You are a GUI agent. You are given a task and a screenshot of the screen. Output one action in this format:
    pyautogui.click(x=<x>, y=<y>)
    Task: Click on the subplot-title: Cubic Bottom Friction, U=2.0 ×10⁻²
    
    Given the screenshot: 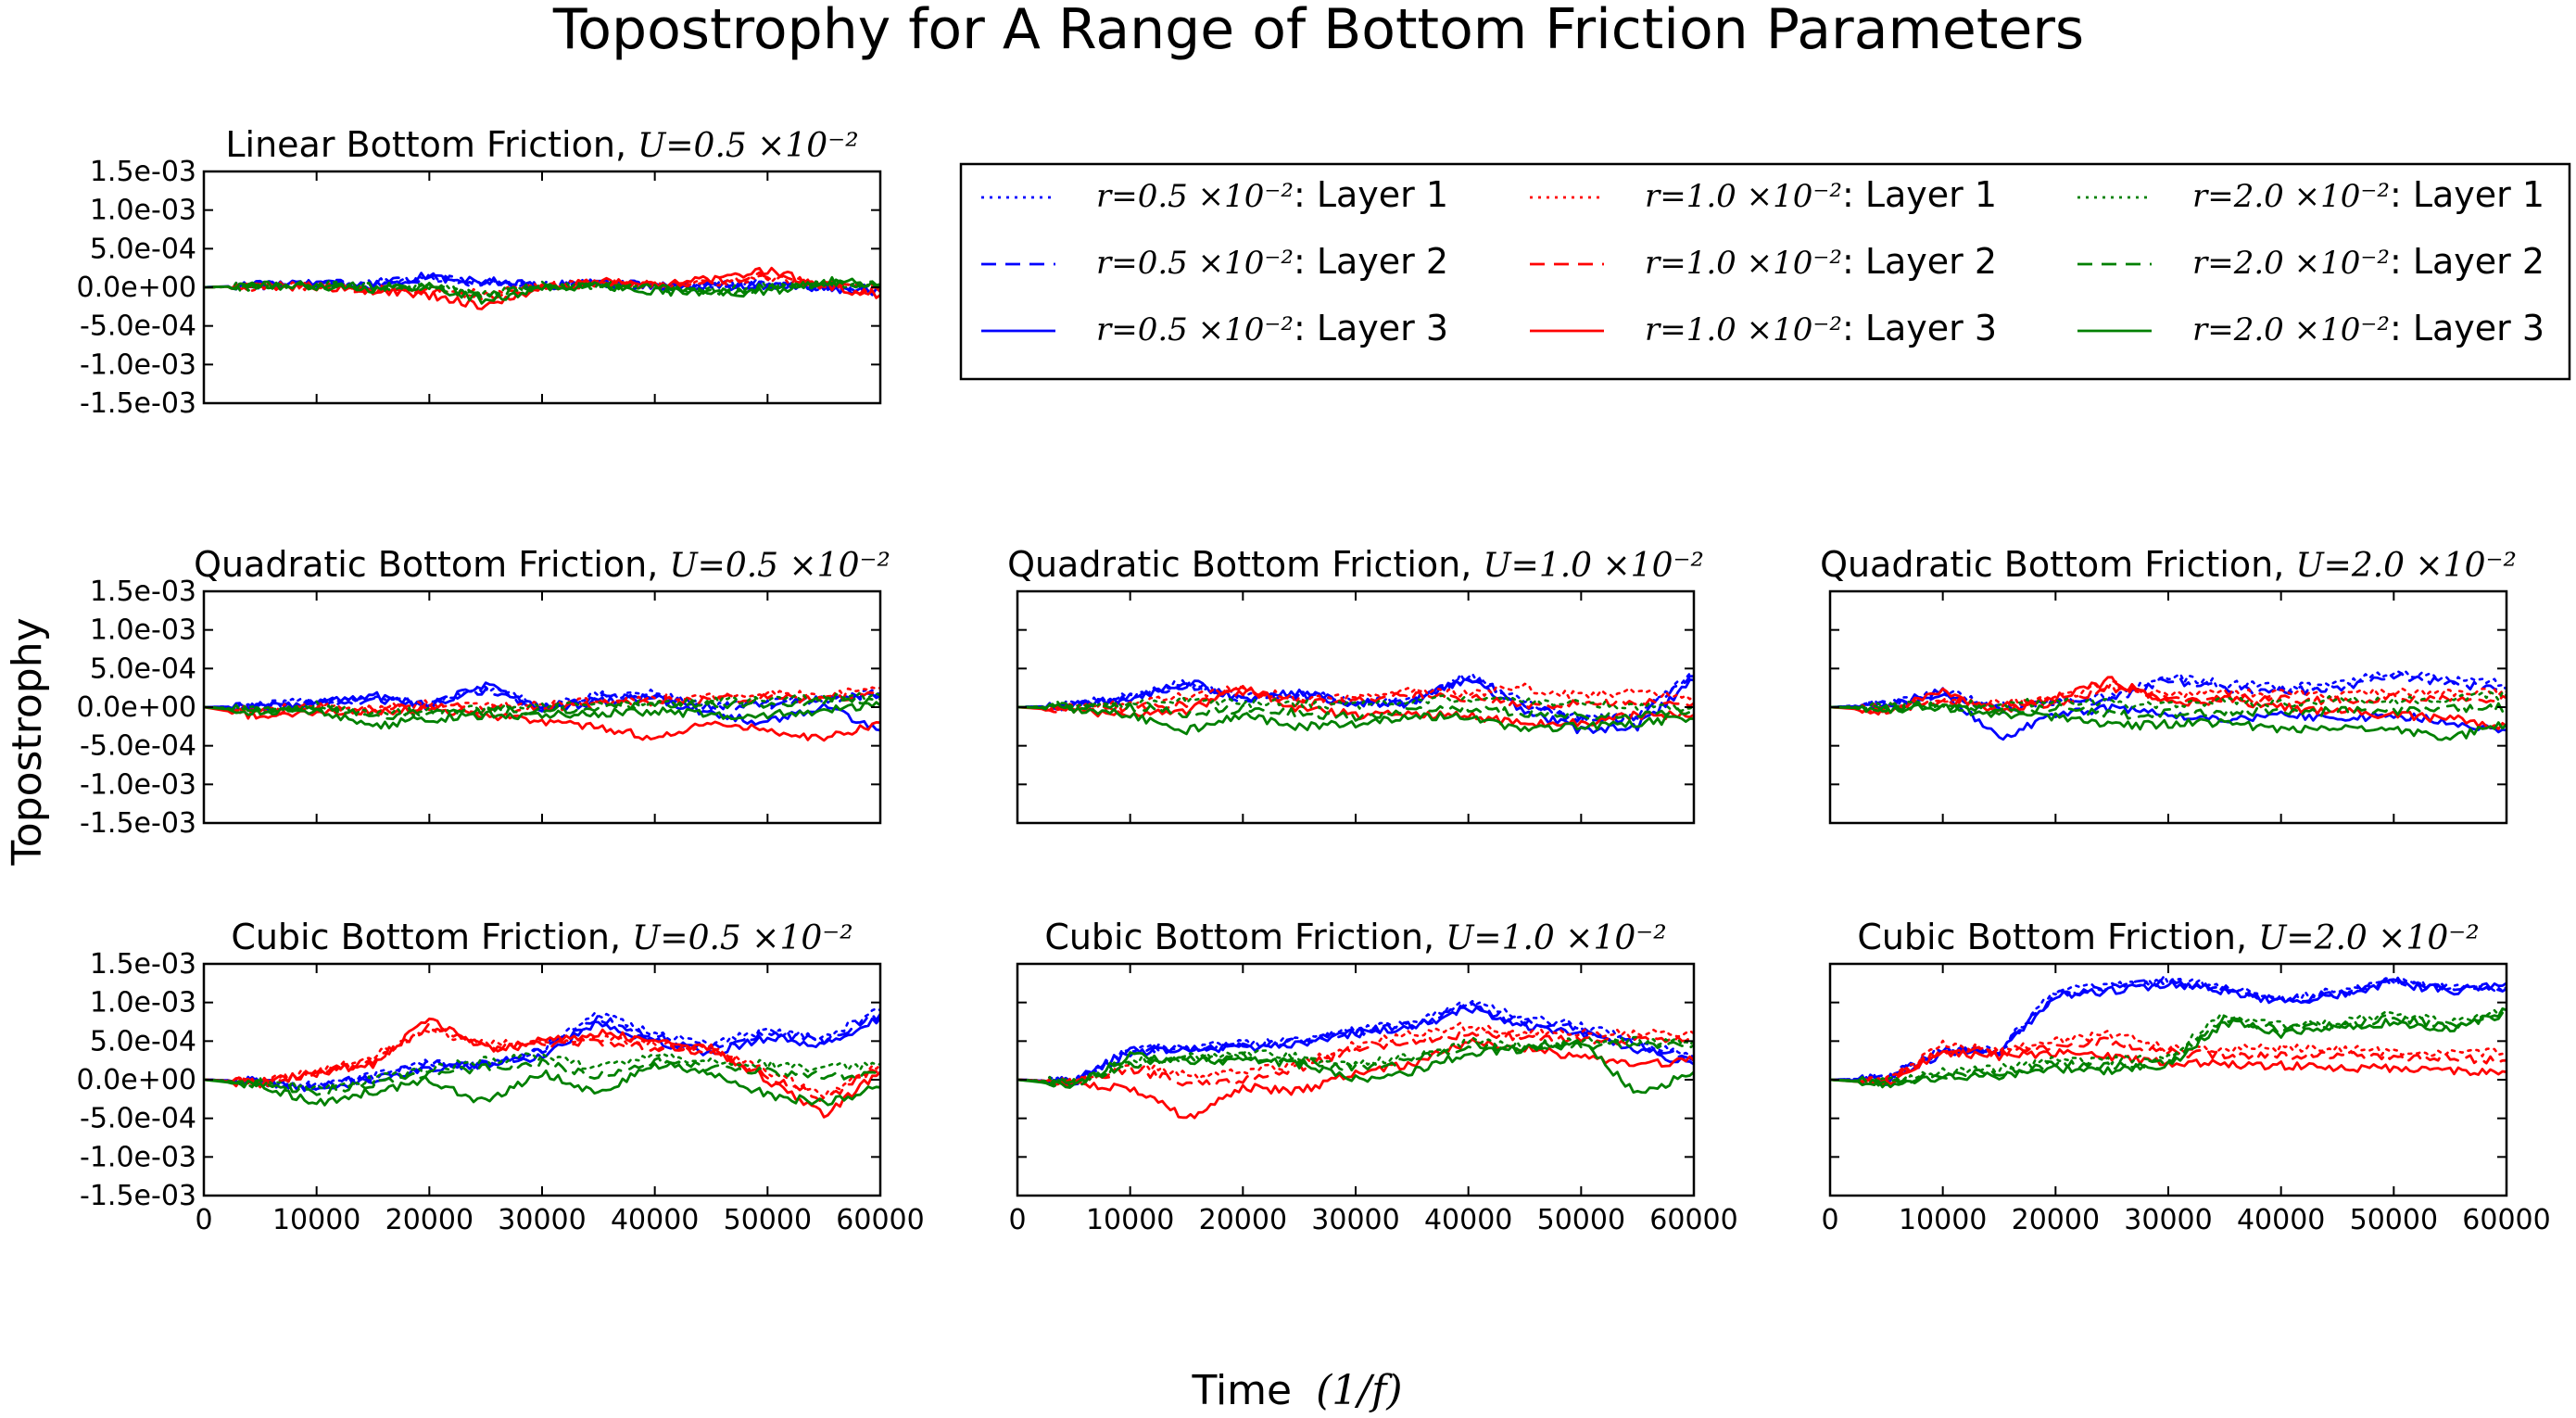 What is the action you would take?
    pyautogui.click(x=2168, y=937)
    